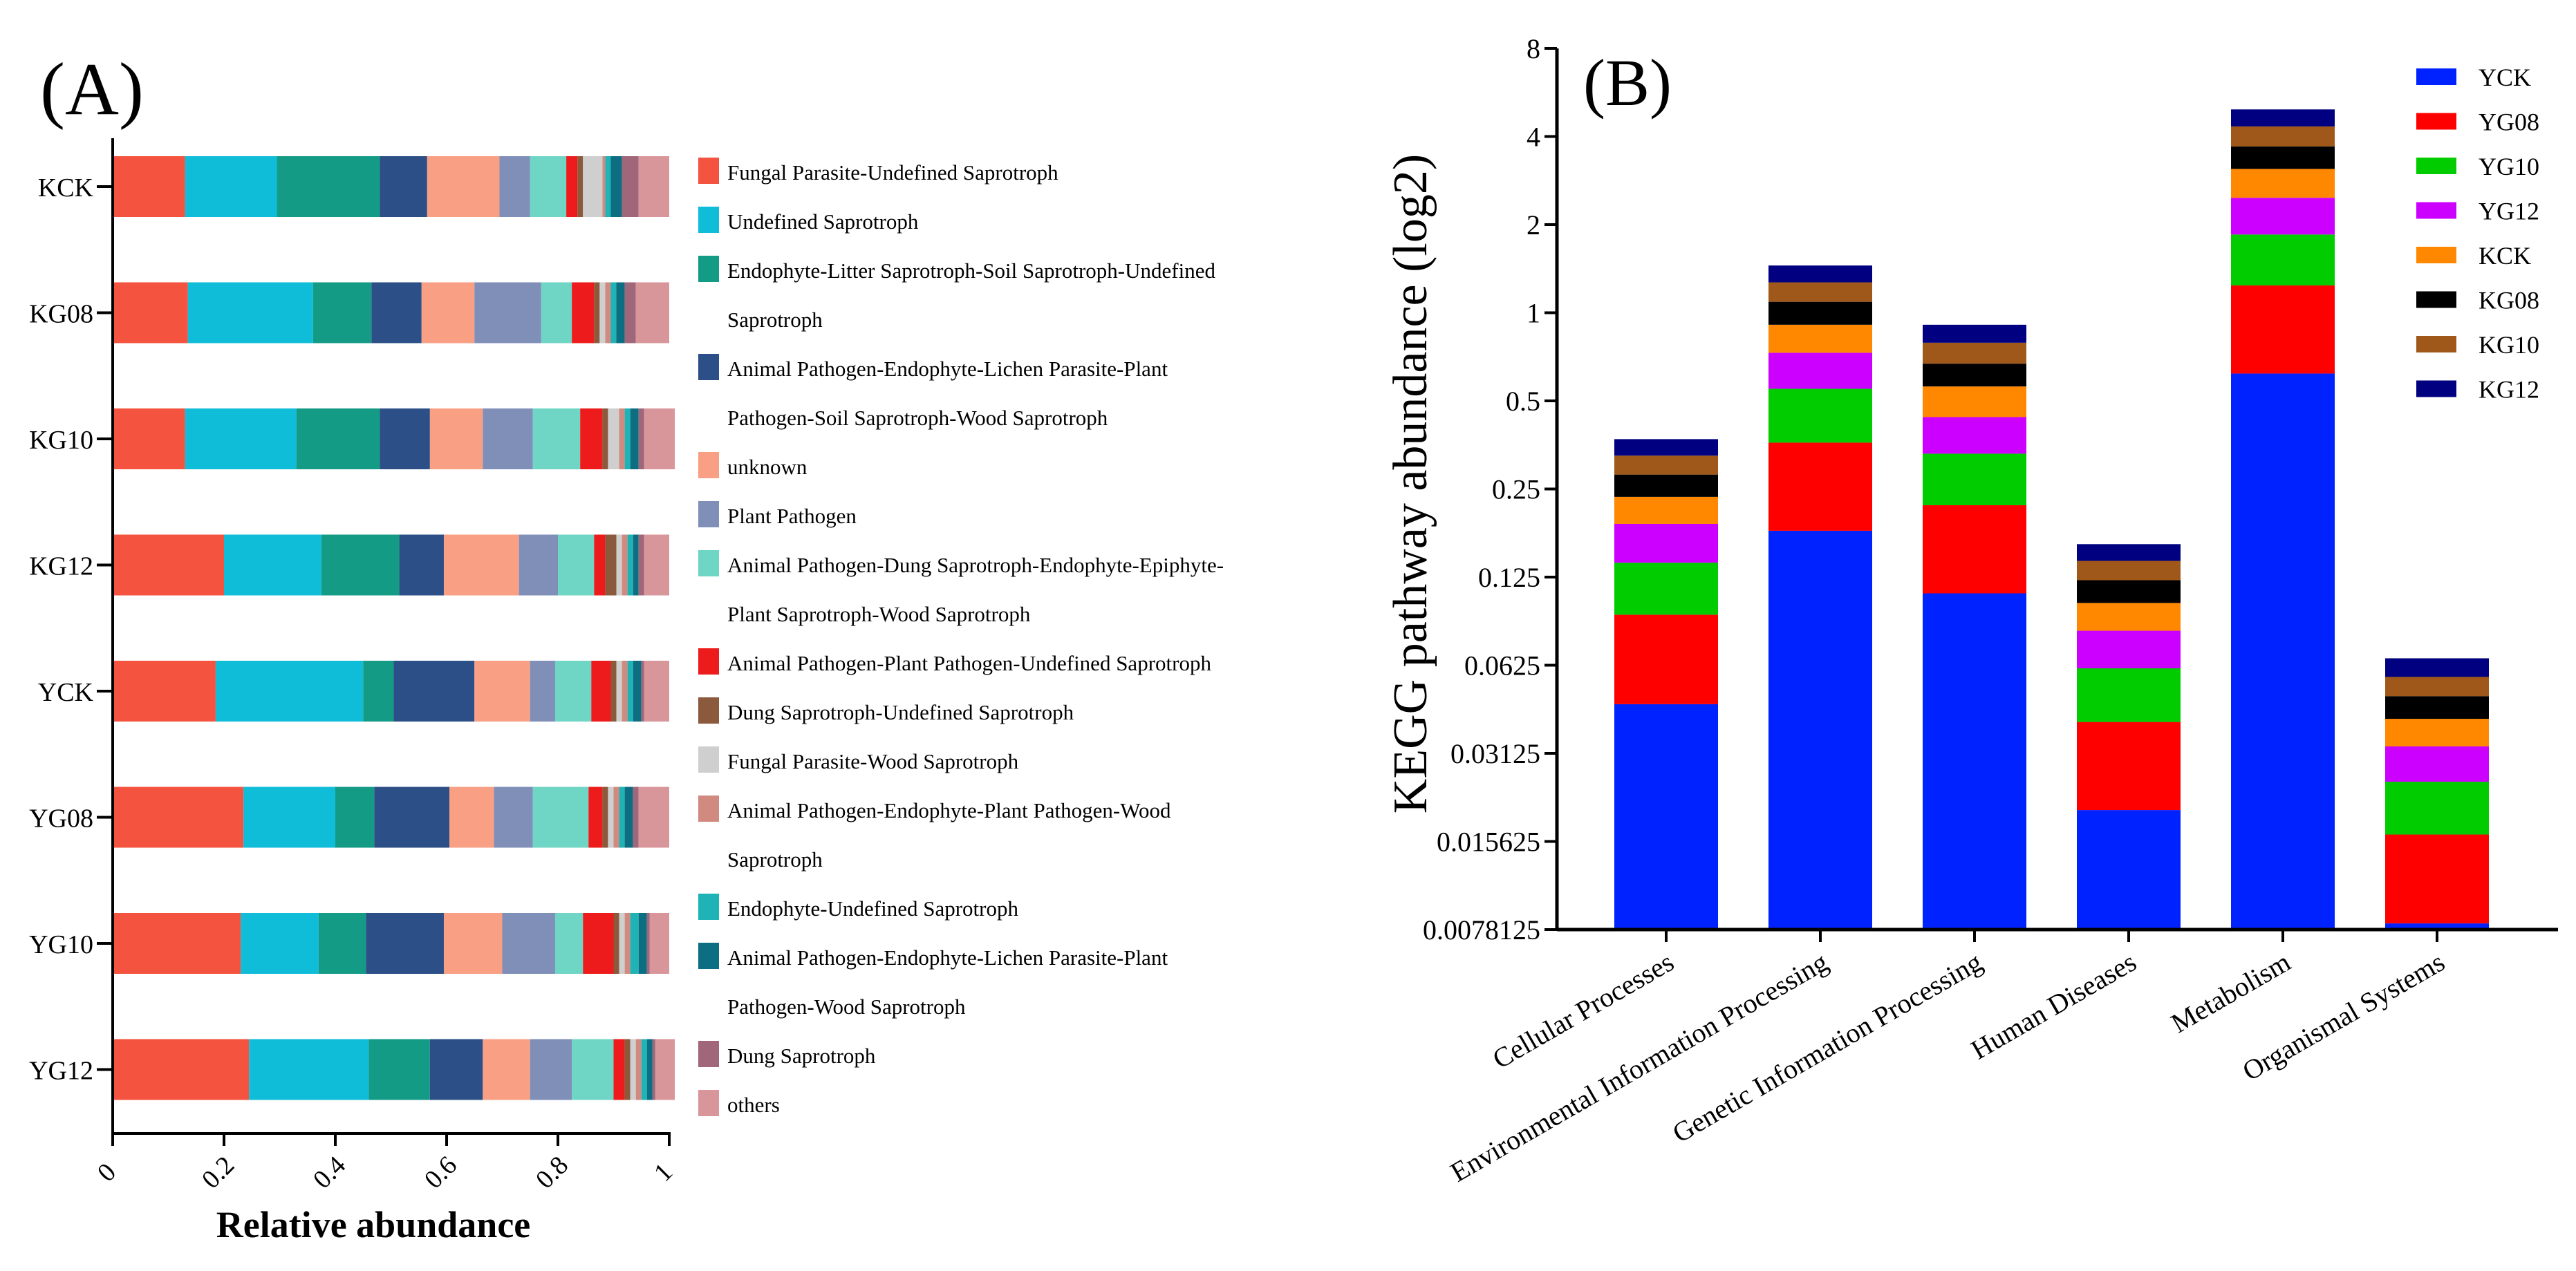  I want to click on panel-a-x-tick-label: 0.2, so click(218, 1172).